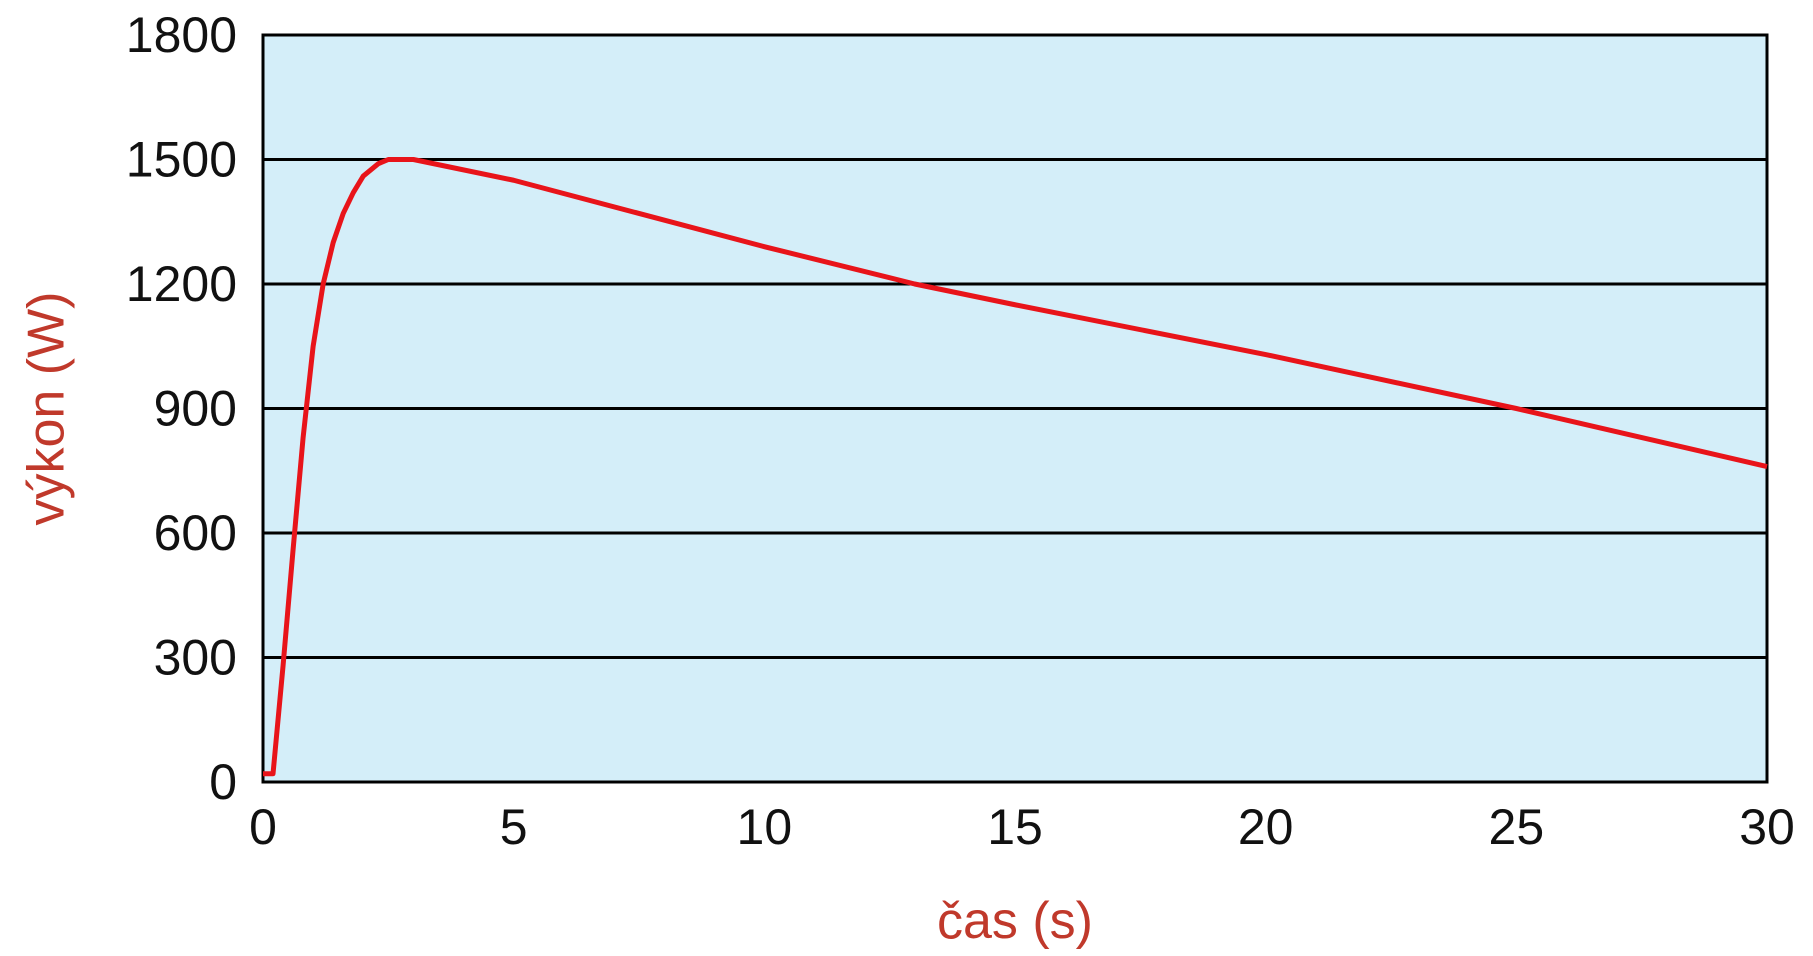  Describe the element at coordinates (1266, 827) in the screenshot. I see `x-tick-label: 20` at that location.